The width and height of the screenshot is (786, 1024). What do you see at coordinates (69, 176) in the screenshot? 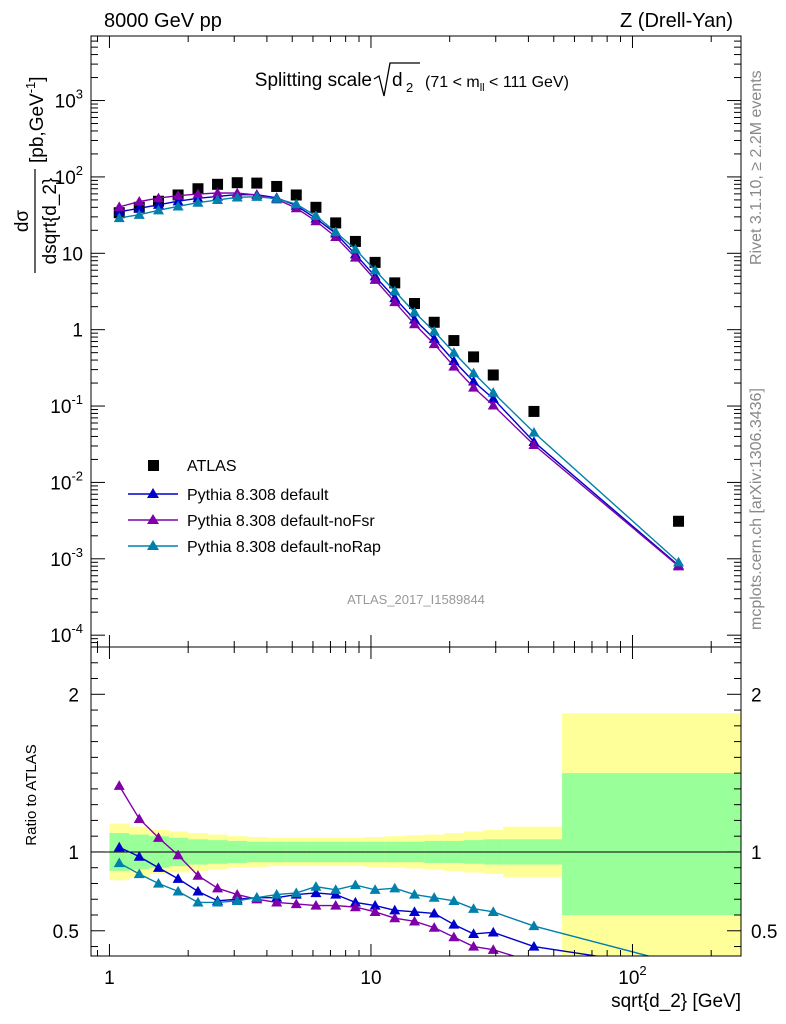
I see `y-tick-label: 10²` at bounding box center [69, 176].